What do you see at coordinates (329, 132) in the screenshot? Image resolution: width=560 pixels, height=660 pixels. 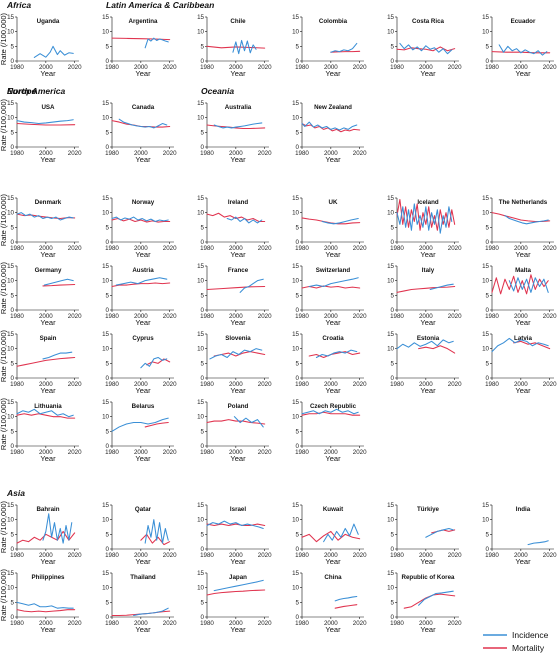 I see `panel-new-zealand: 0 5 10 15 1980 2000 2020 Year New Zealand` at bounding box center [329, 132].